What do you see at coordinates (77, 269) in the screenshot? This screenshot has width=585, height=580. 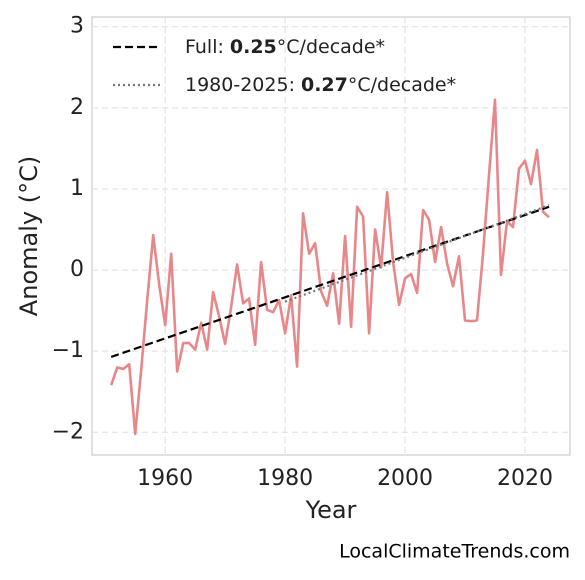 I see `y-tick-label: 0` at bounding box center [77, 269].